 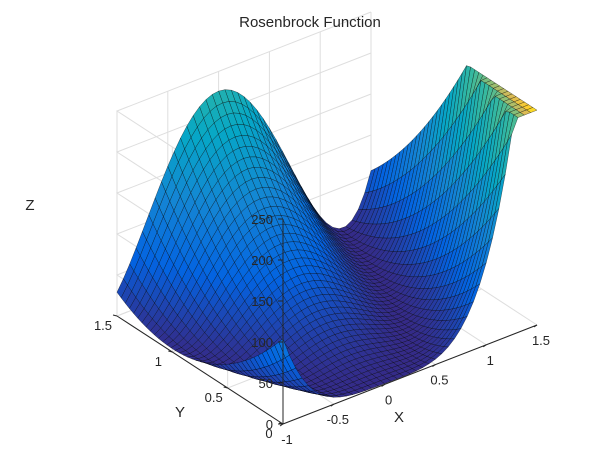 What do you see at coordinates (269, 424) in the screenshot?
I see `z-tick-label: 0` at bounding box center [269, 424].